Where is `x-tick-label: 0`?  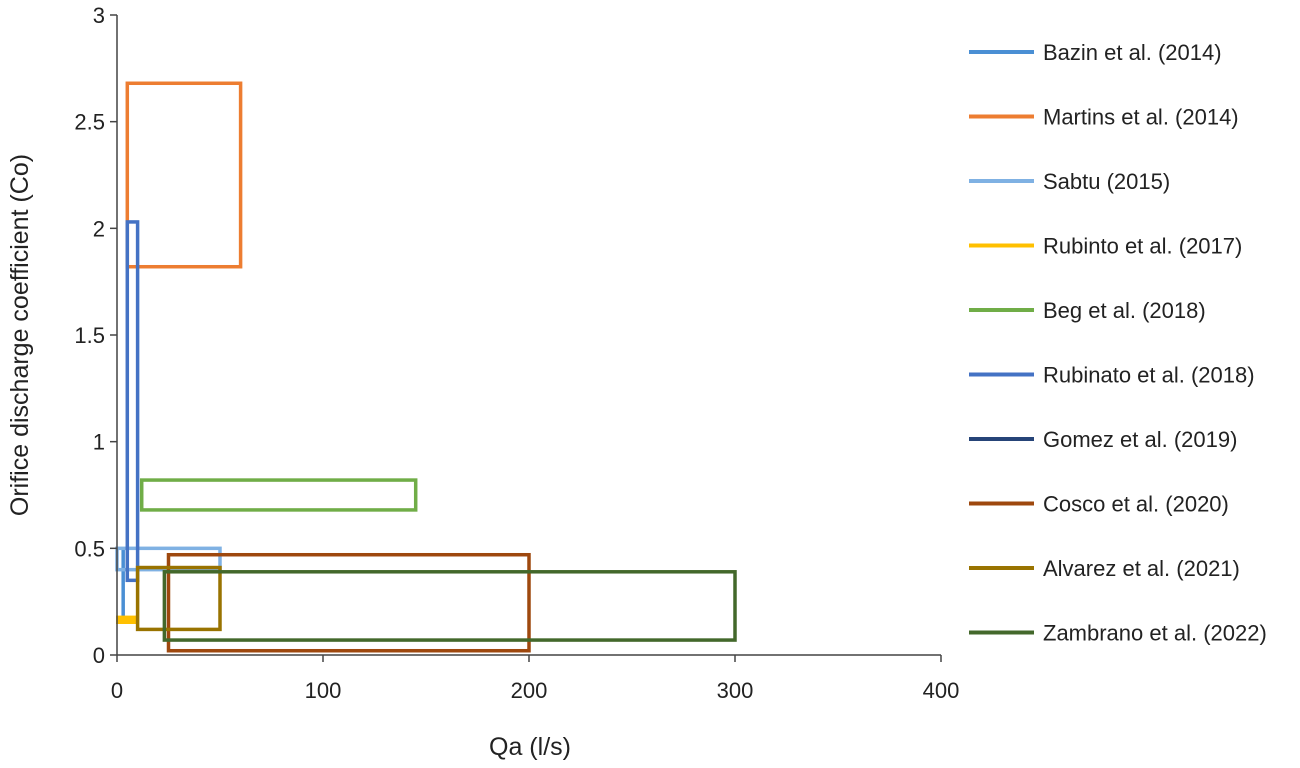
x-tick-label: 0 is located at coordinates (117, 690).